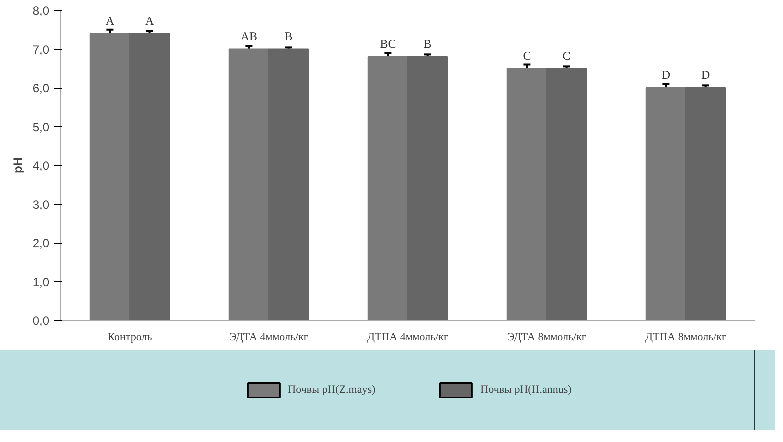  I want to click on annotation: AB, so click(249, 36).